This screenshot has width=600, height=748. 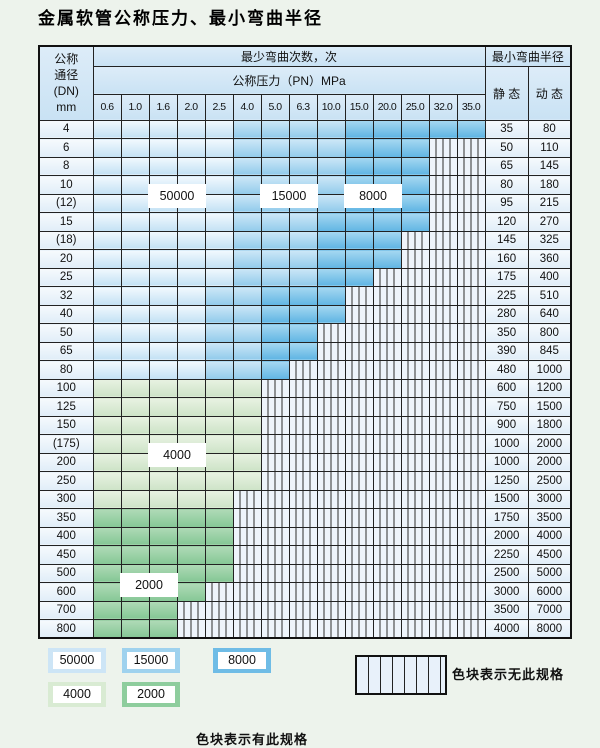 I want to click on static-radius-cell: 1000, so click(x=506, y=444).